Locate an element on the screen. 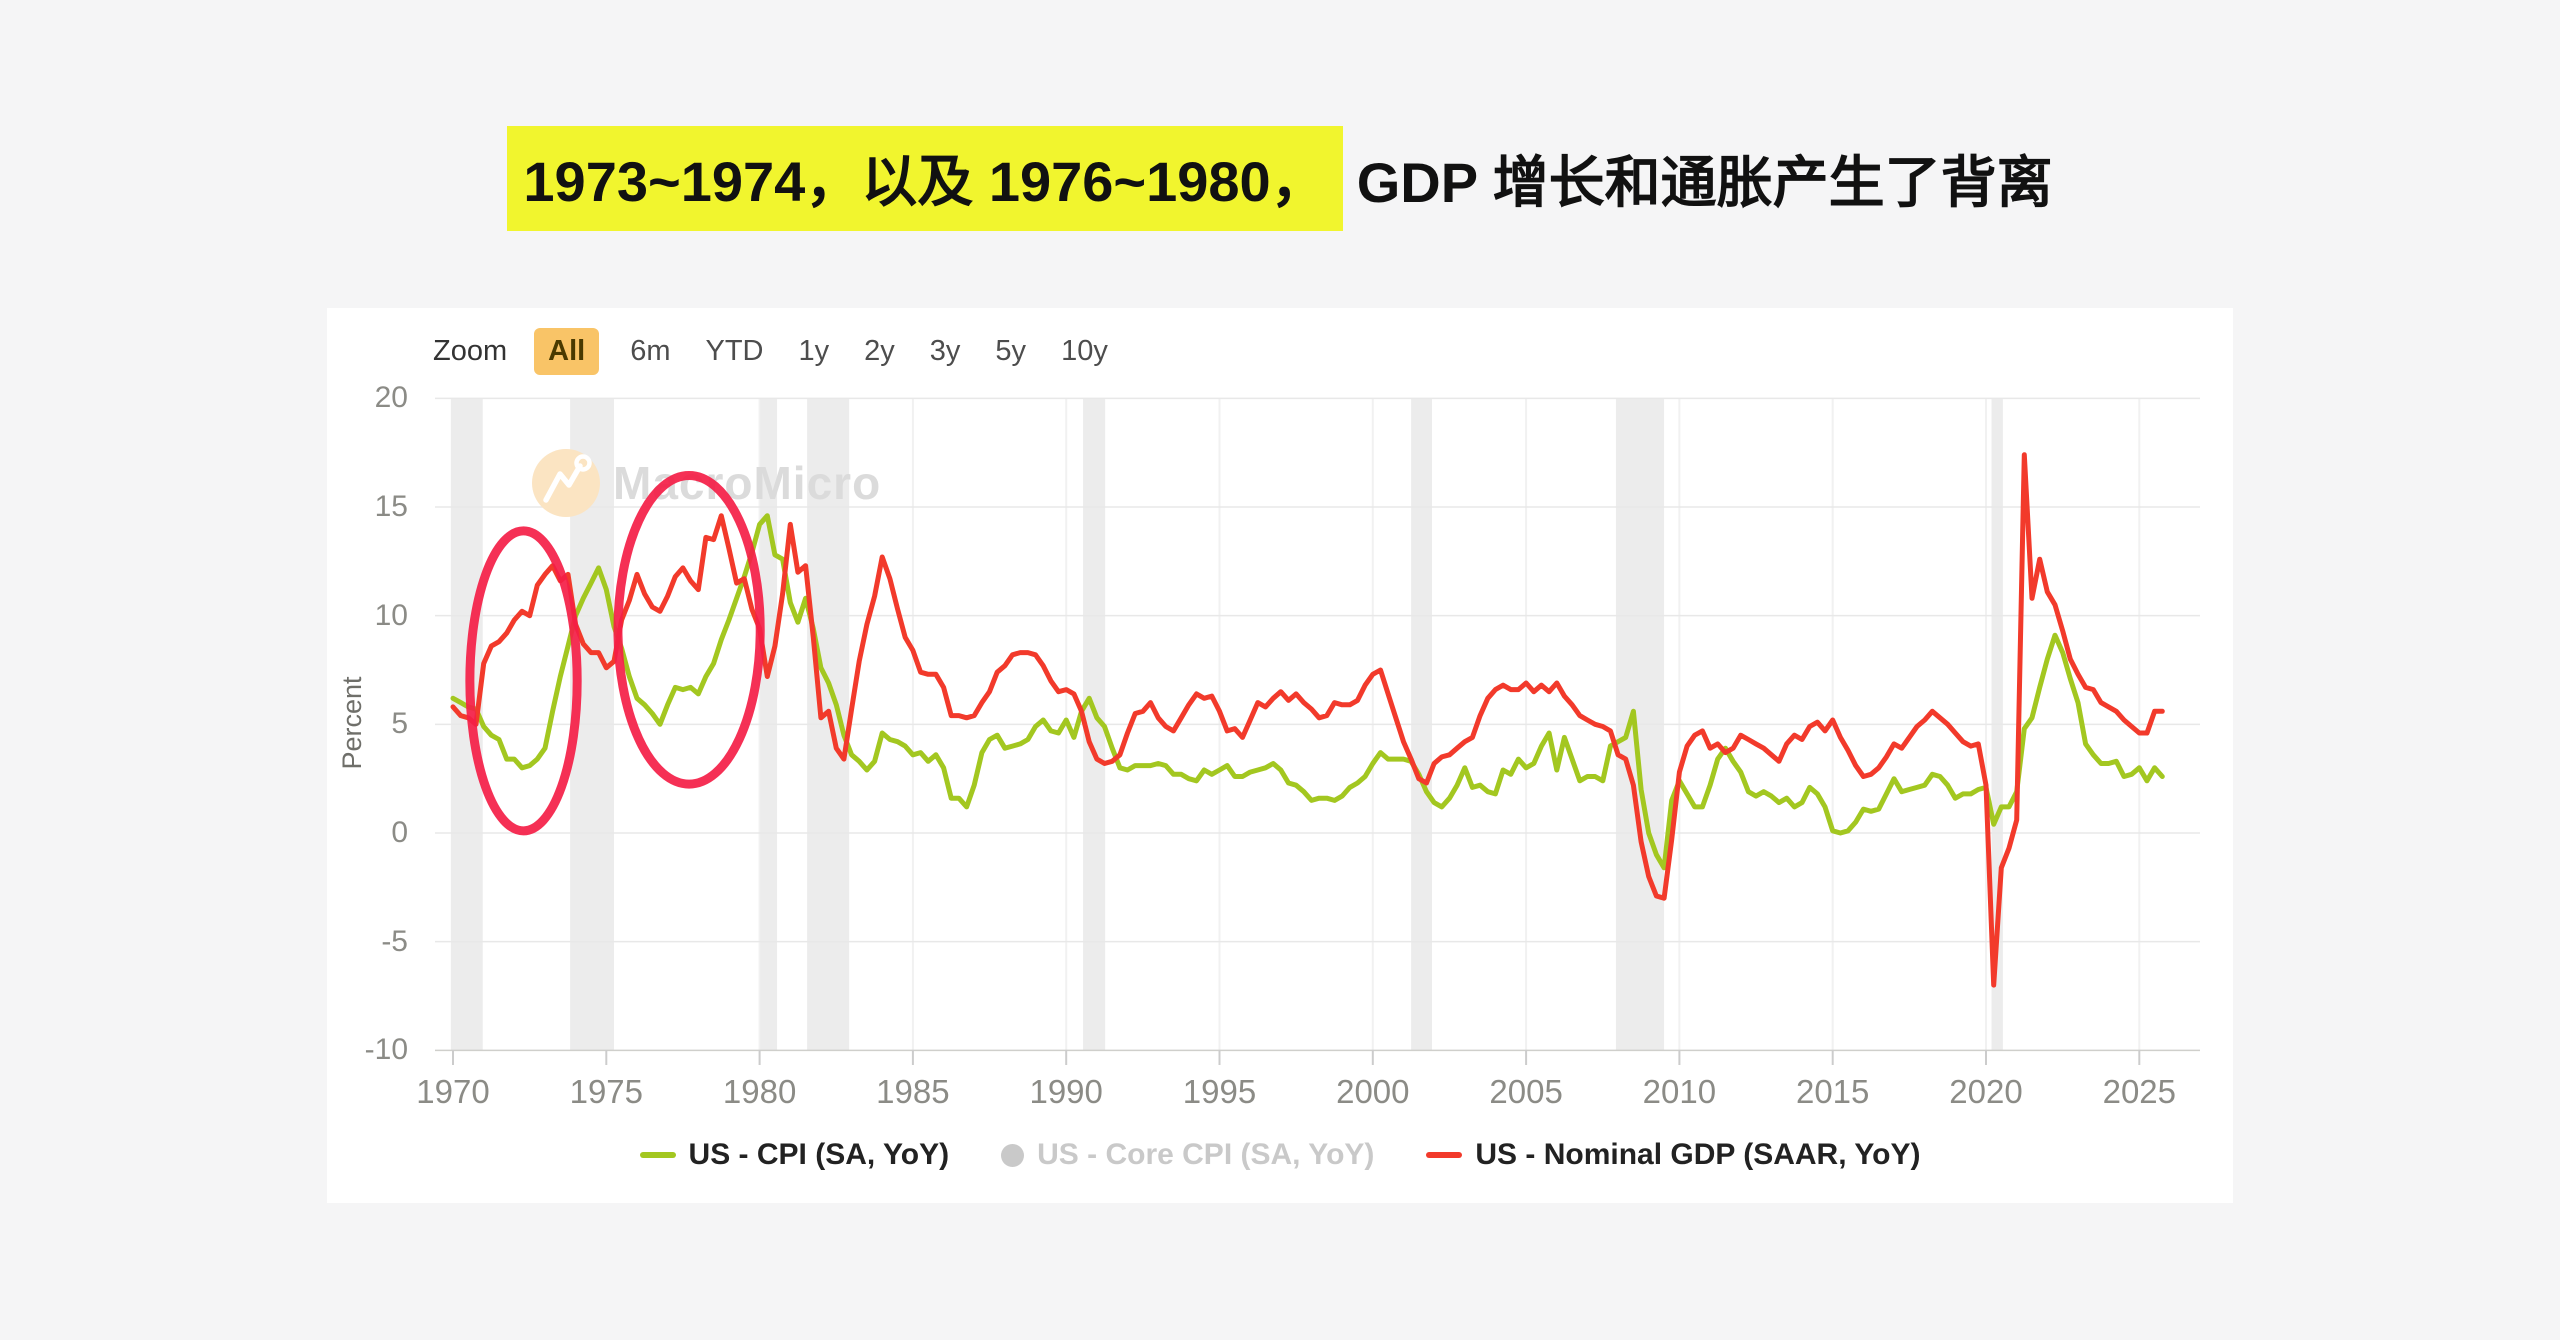  x-tick-label-1995: 1995 is located at coordinates (1219, 1091).